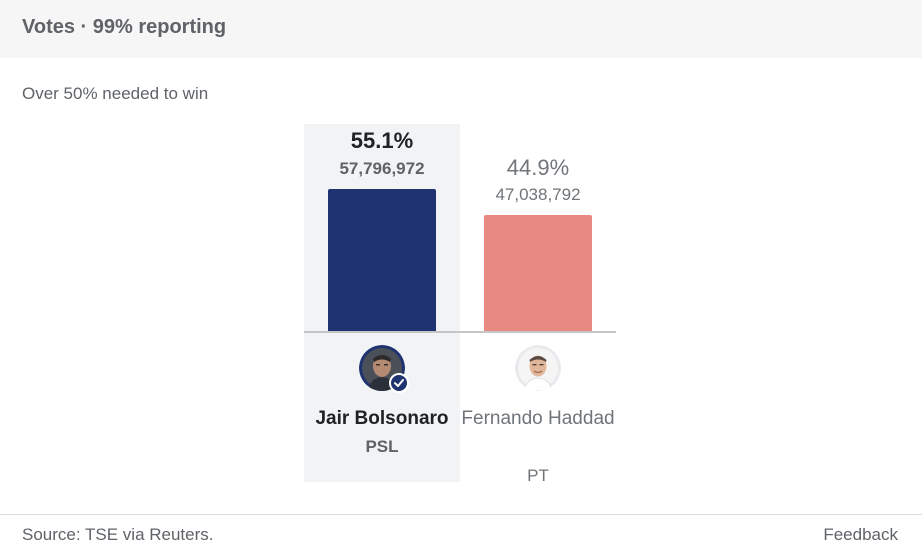 This screenshot has width=922, height=556. I want to click on win-threshold-note: Over 50% needed to win, so click(115, 93).